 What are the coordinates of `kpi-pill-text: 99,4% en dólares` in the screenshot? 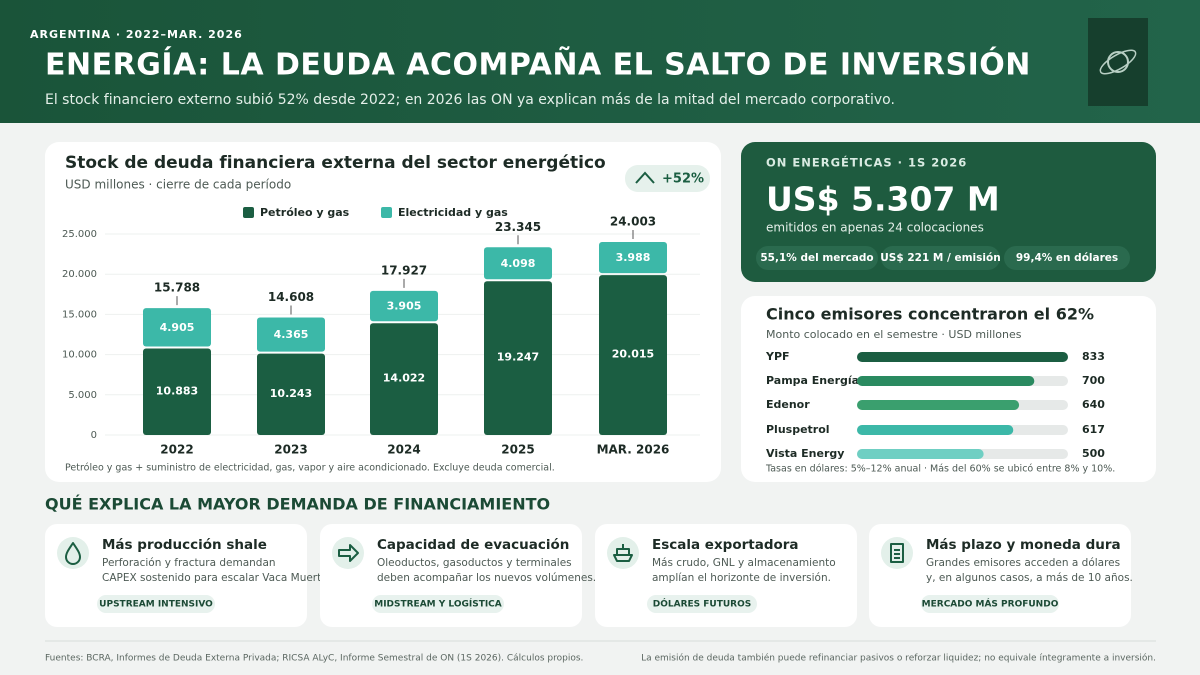 It's located at (1067, 258).